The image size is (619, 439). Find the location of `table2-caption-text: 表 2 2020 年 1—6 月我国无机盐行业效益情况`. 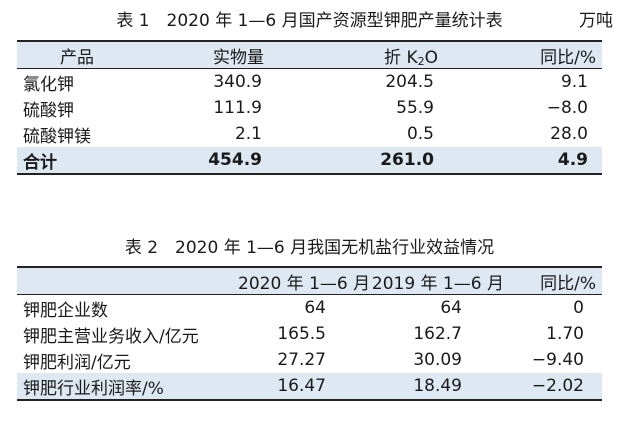

table2-caption-text: 表 2 2020 年 1—6 月我国无机盐行业效益情况 is located at coordinates (309, 248).